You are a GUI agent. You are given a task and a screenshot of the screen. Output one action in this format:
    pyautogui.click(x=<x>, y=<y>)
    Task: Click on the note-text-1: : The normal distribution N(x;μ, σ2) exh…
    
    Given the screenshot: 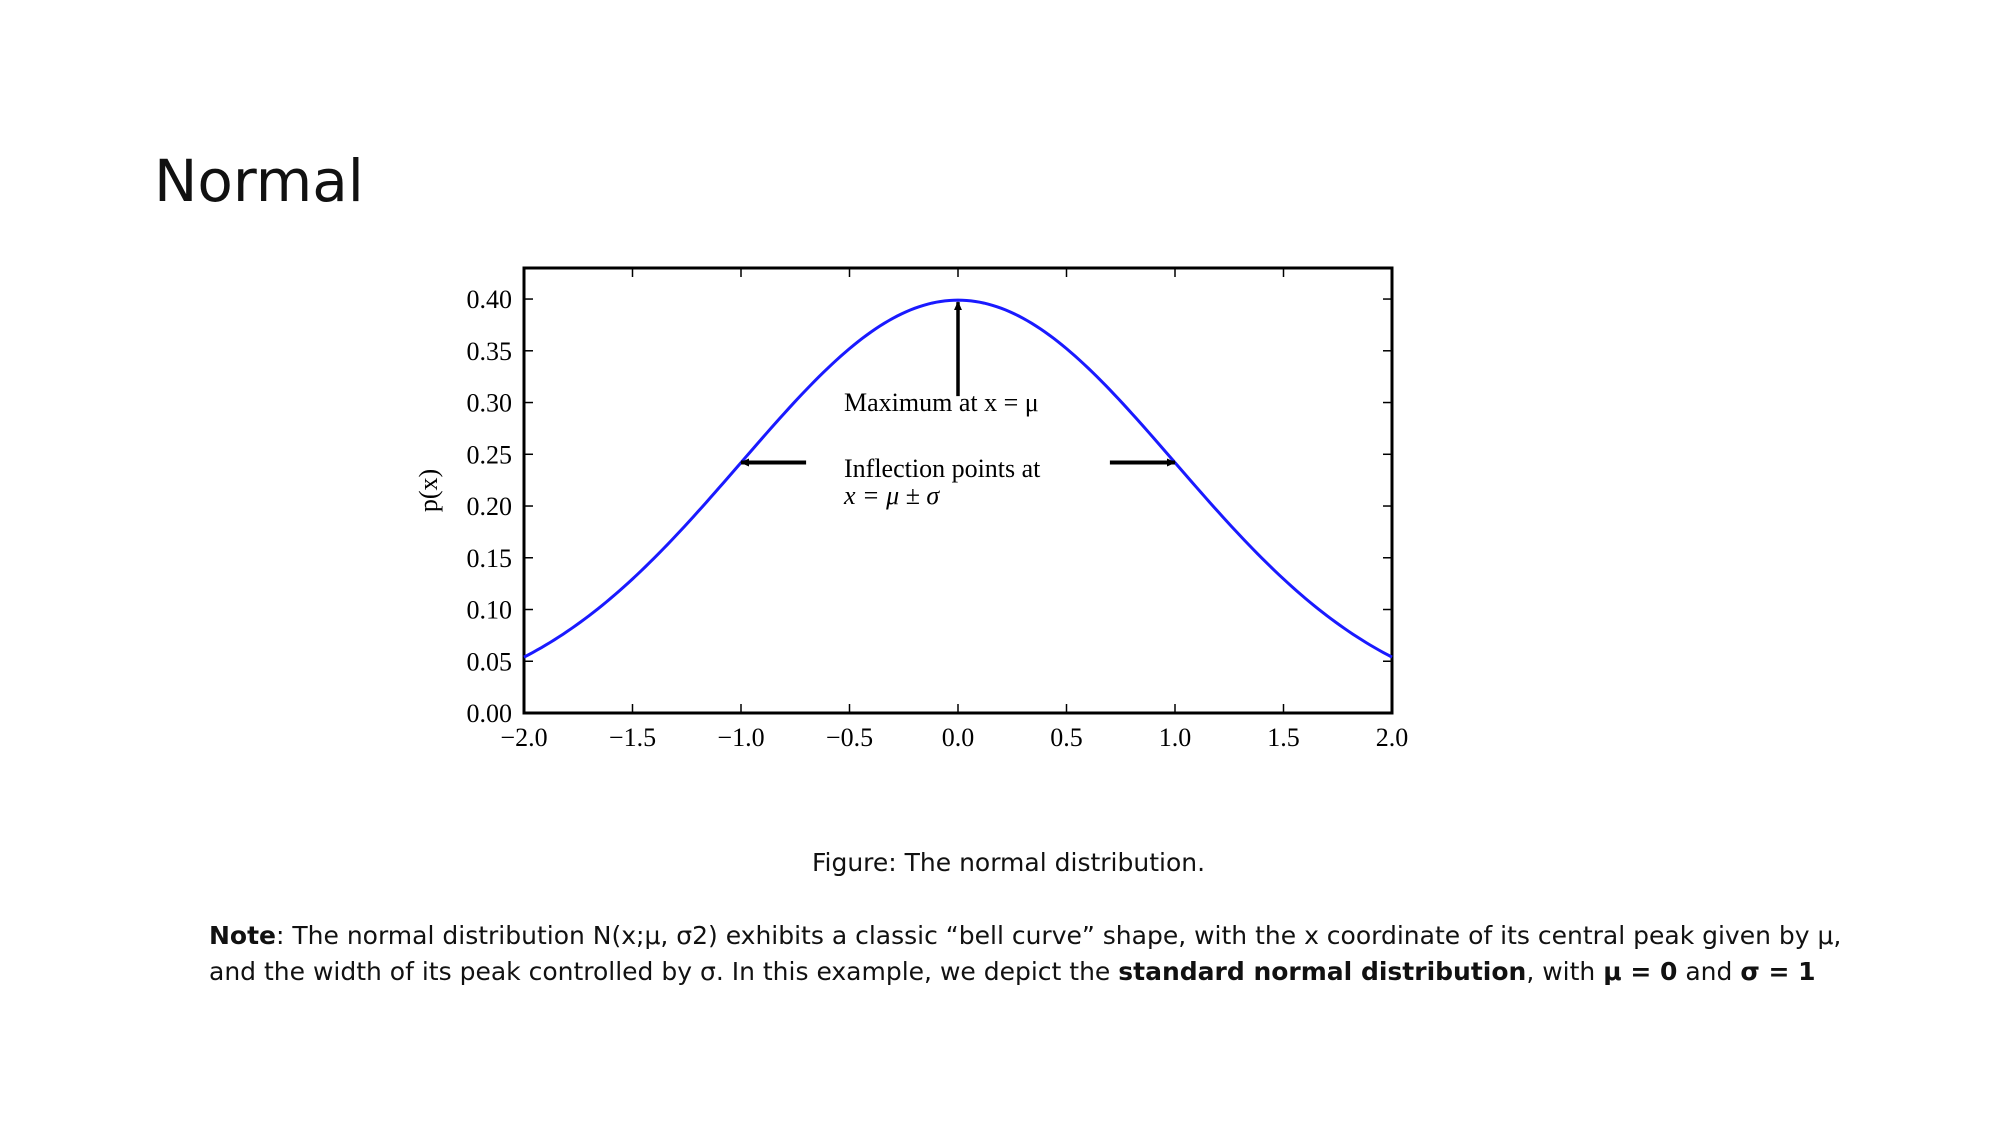 What is the action you would take?
    pyautogui.click(x=1025, y=953)
    